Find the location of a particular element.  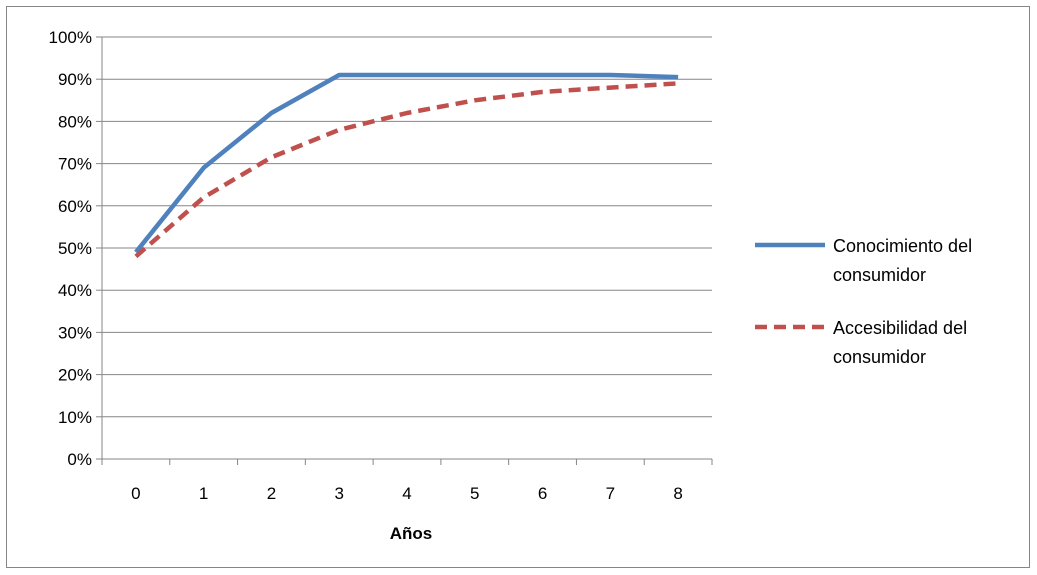

y-tick-label: 80% is located at coordinates (75, 121).